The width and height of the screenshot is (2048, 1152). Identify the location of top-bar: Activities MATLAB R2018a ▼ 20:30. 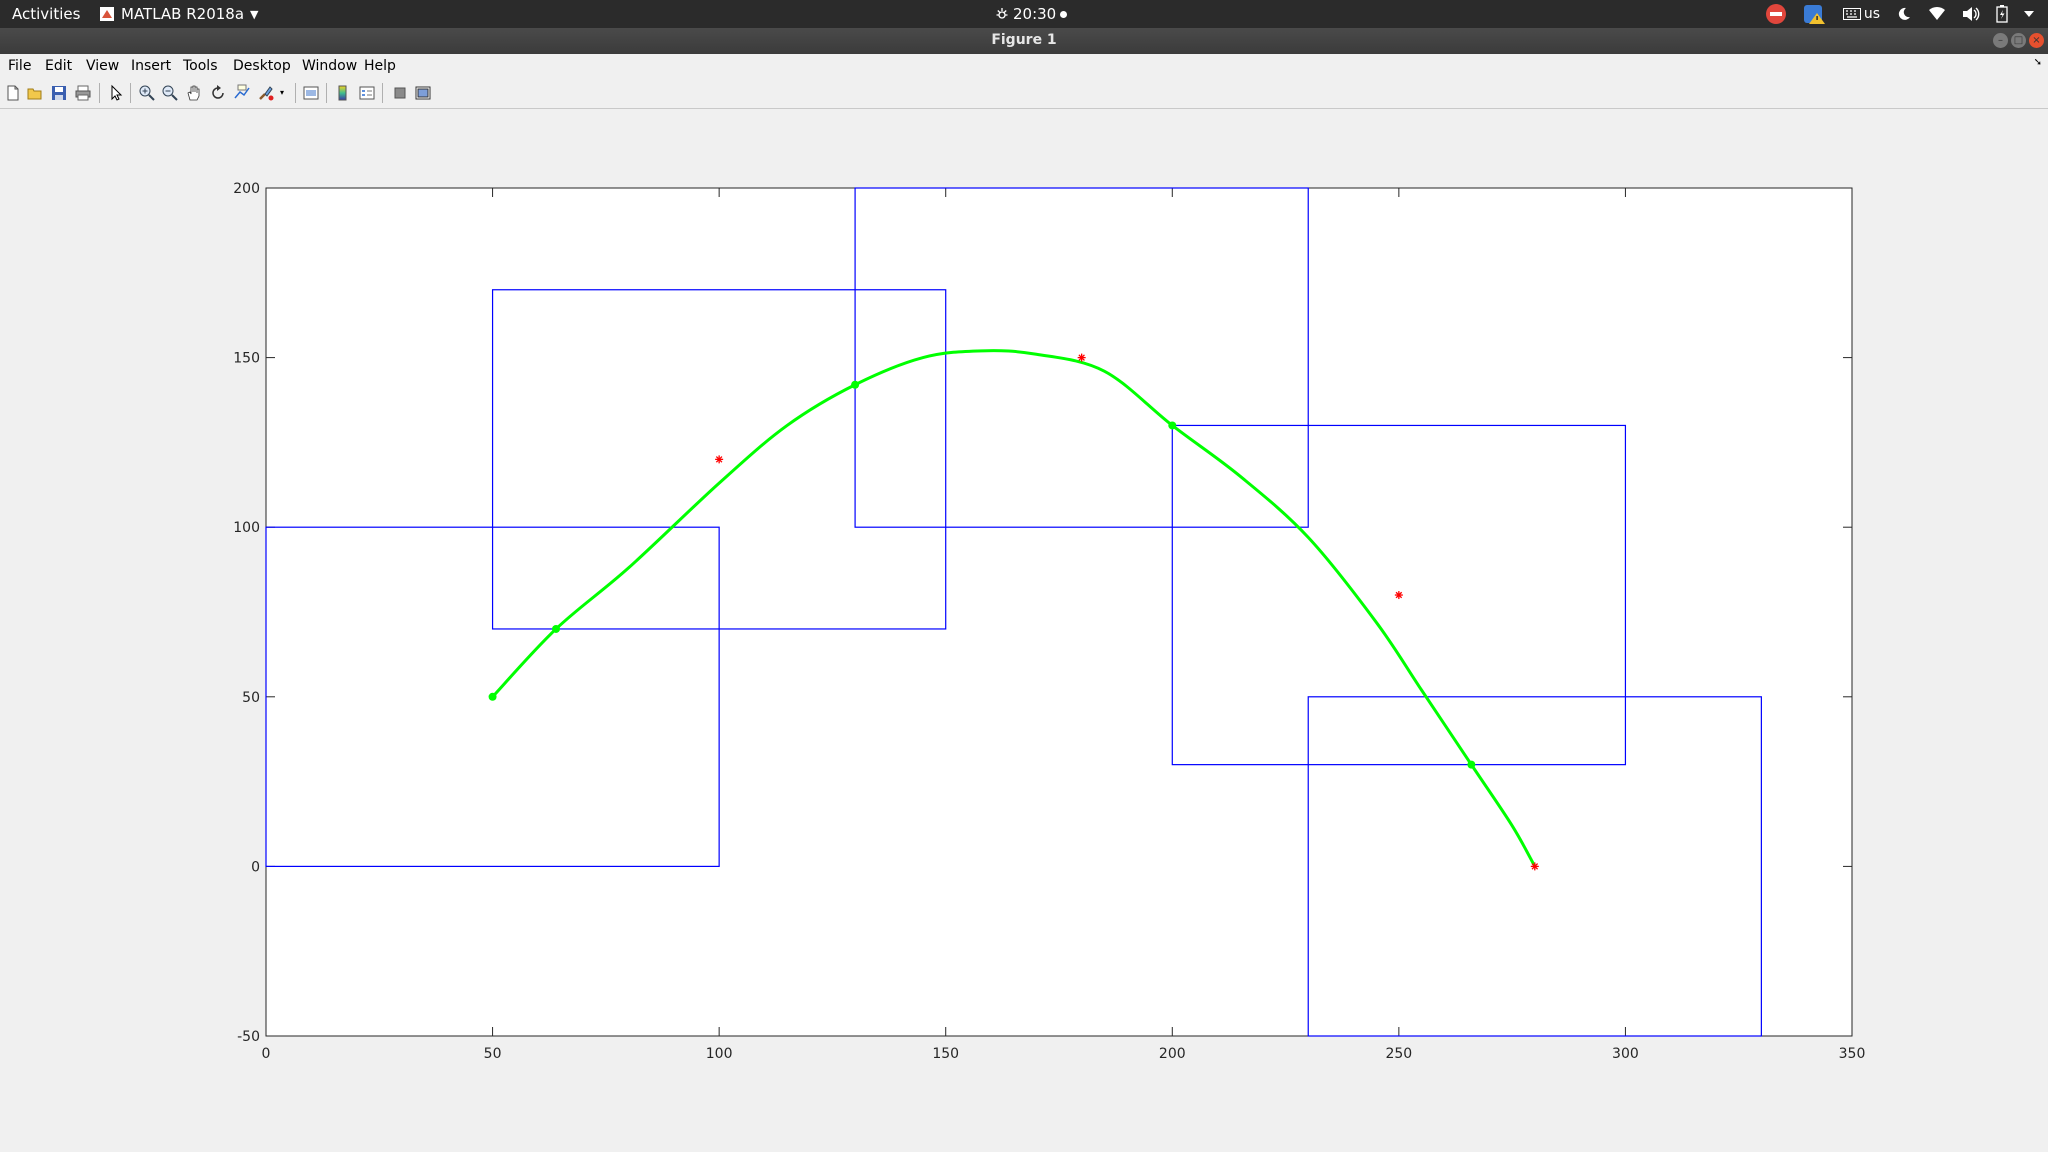
(1024, 14).